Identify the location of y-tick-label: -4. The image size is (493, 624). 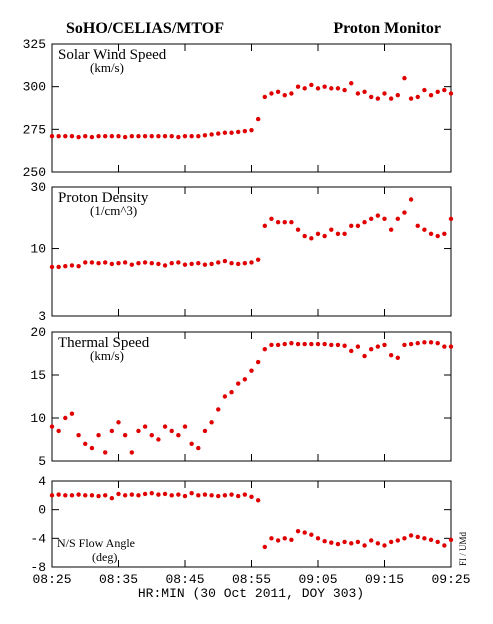
(38, 538).